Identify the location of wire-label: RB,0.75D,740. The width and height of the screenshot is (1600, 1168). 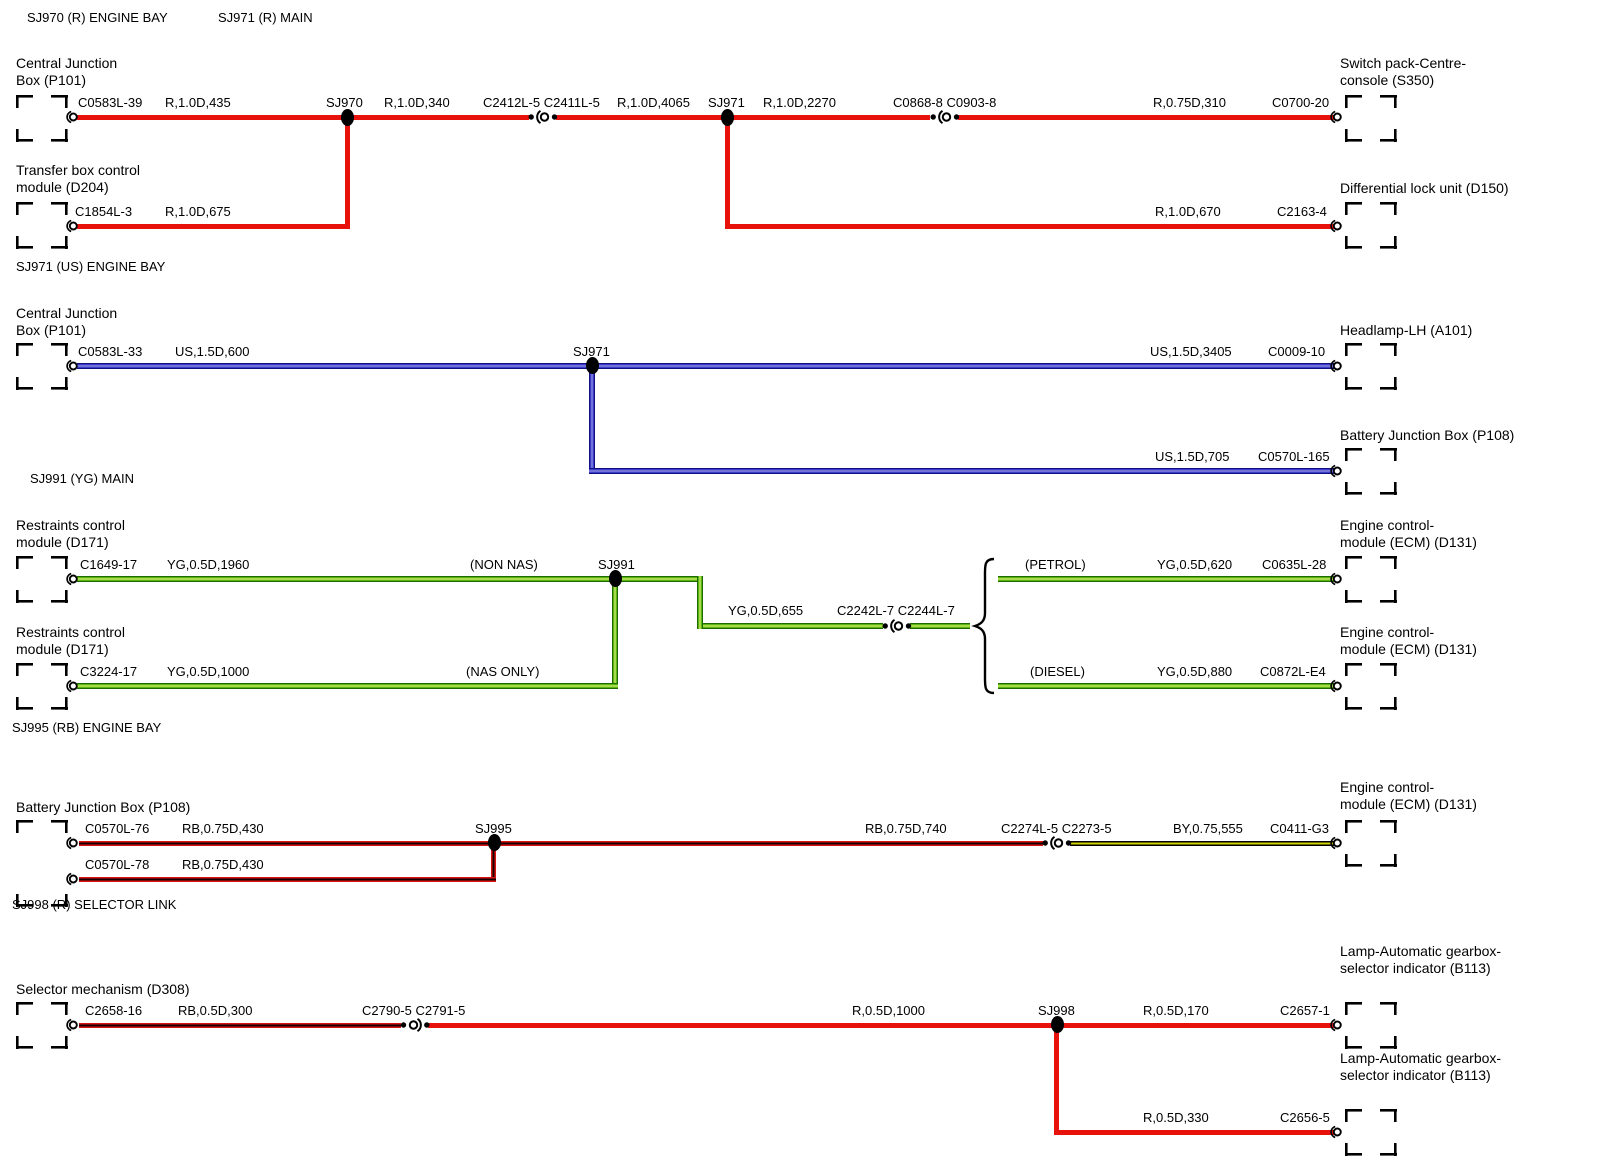
(906, 828).